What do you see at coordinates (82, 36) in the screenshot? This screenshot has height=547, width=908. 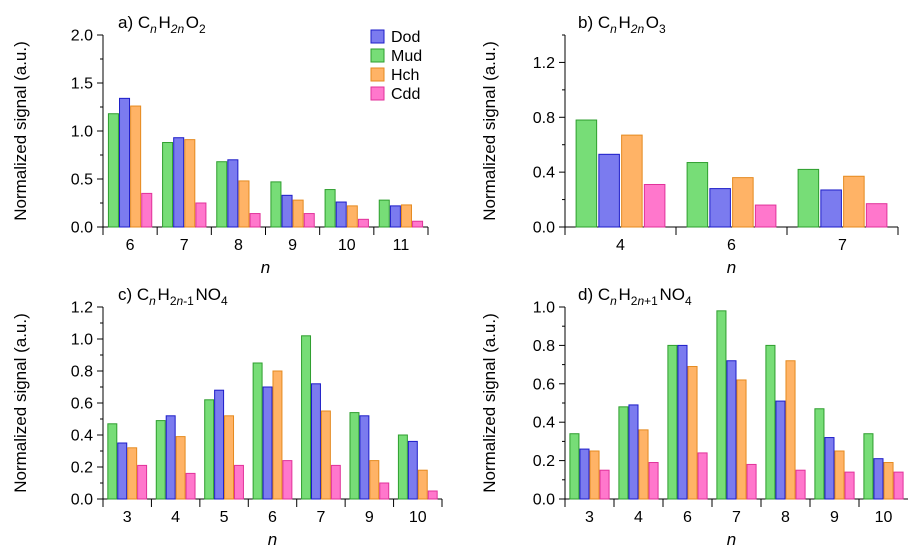 I see `y-tick-label: 2.0` at bounding box center [82, 36].